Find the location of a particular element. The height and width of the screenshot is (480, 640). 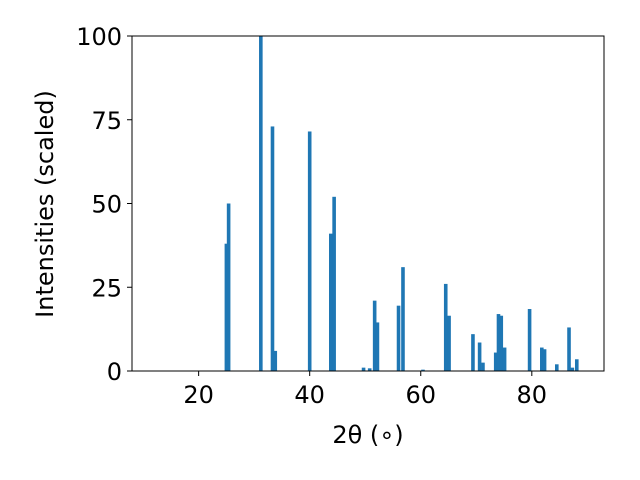

x-axis-label: 2θ (∘) is located at coordinates (367, 435).